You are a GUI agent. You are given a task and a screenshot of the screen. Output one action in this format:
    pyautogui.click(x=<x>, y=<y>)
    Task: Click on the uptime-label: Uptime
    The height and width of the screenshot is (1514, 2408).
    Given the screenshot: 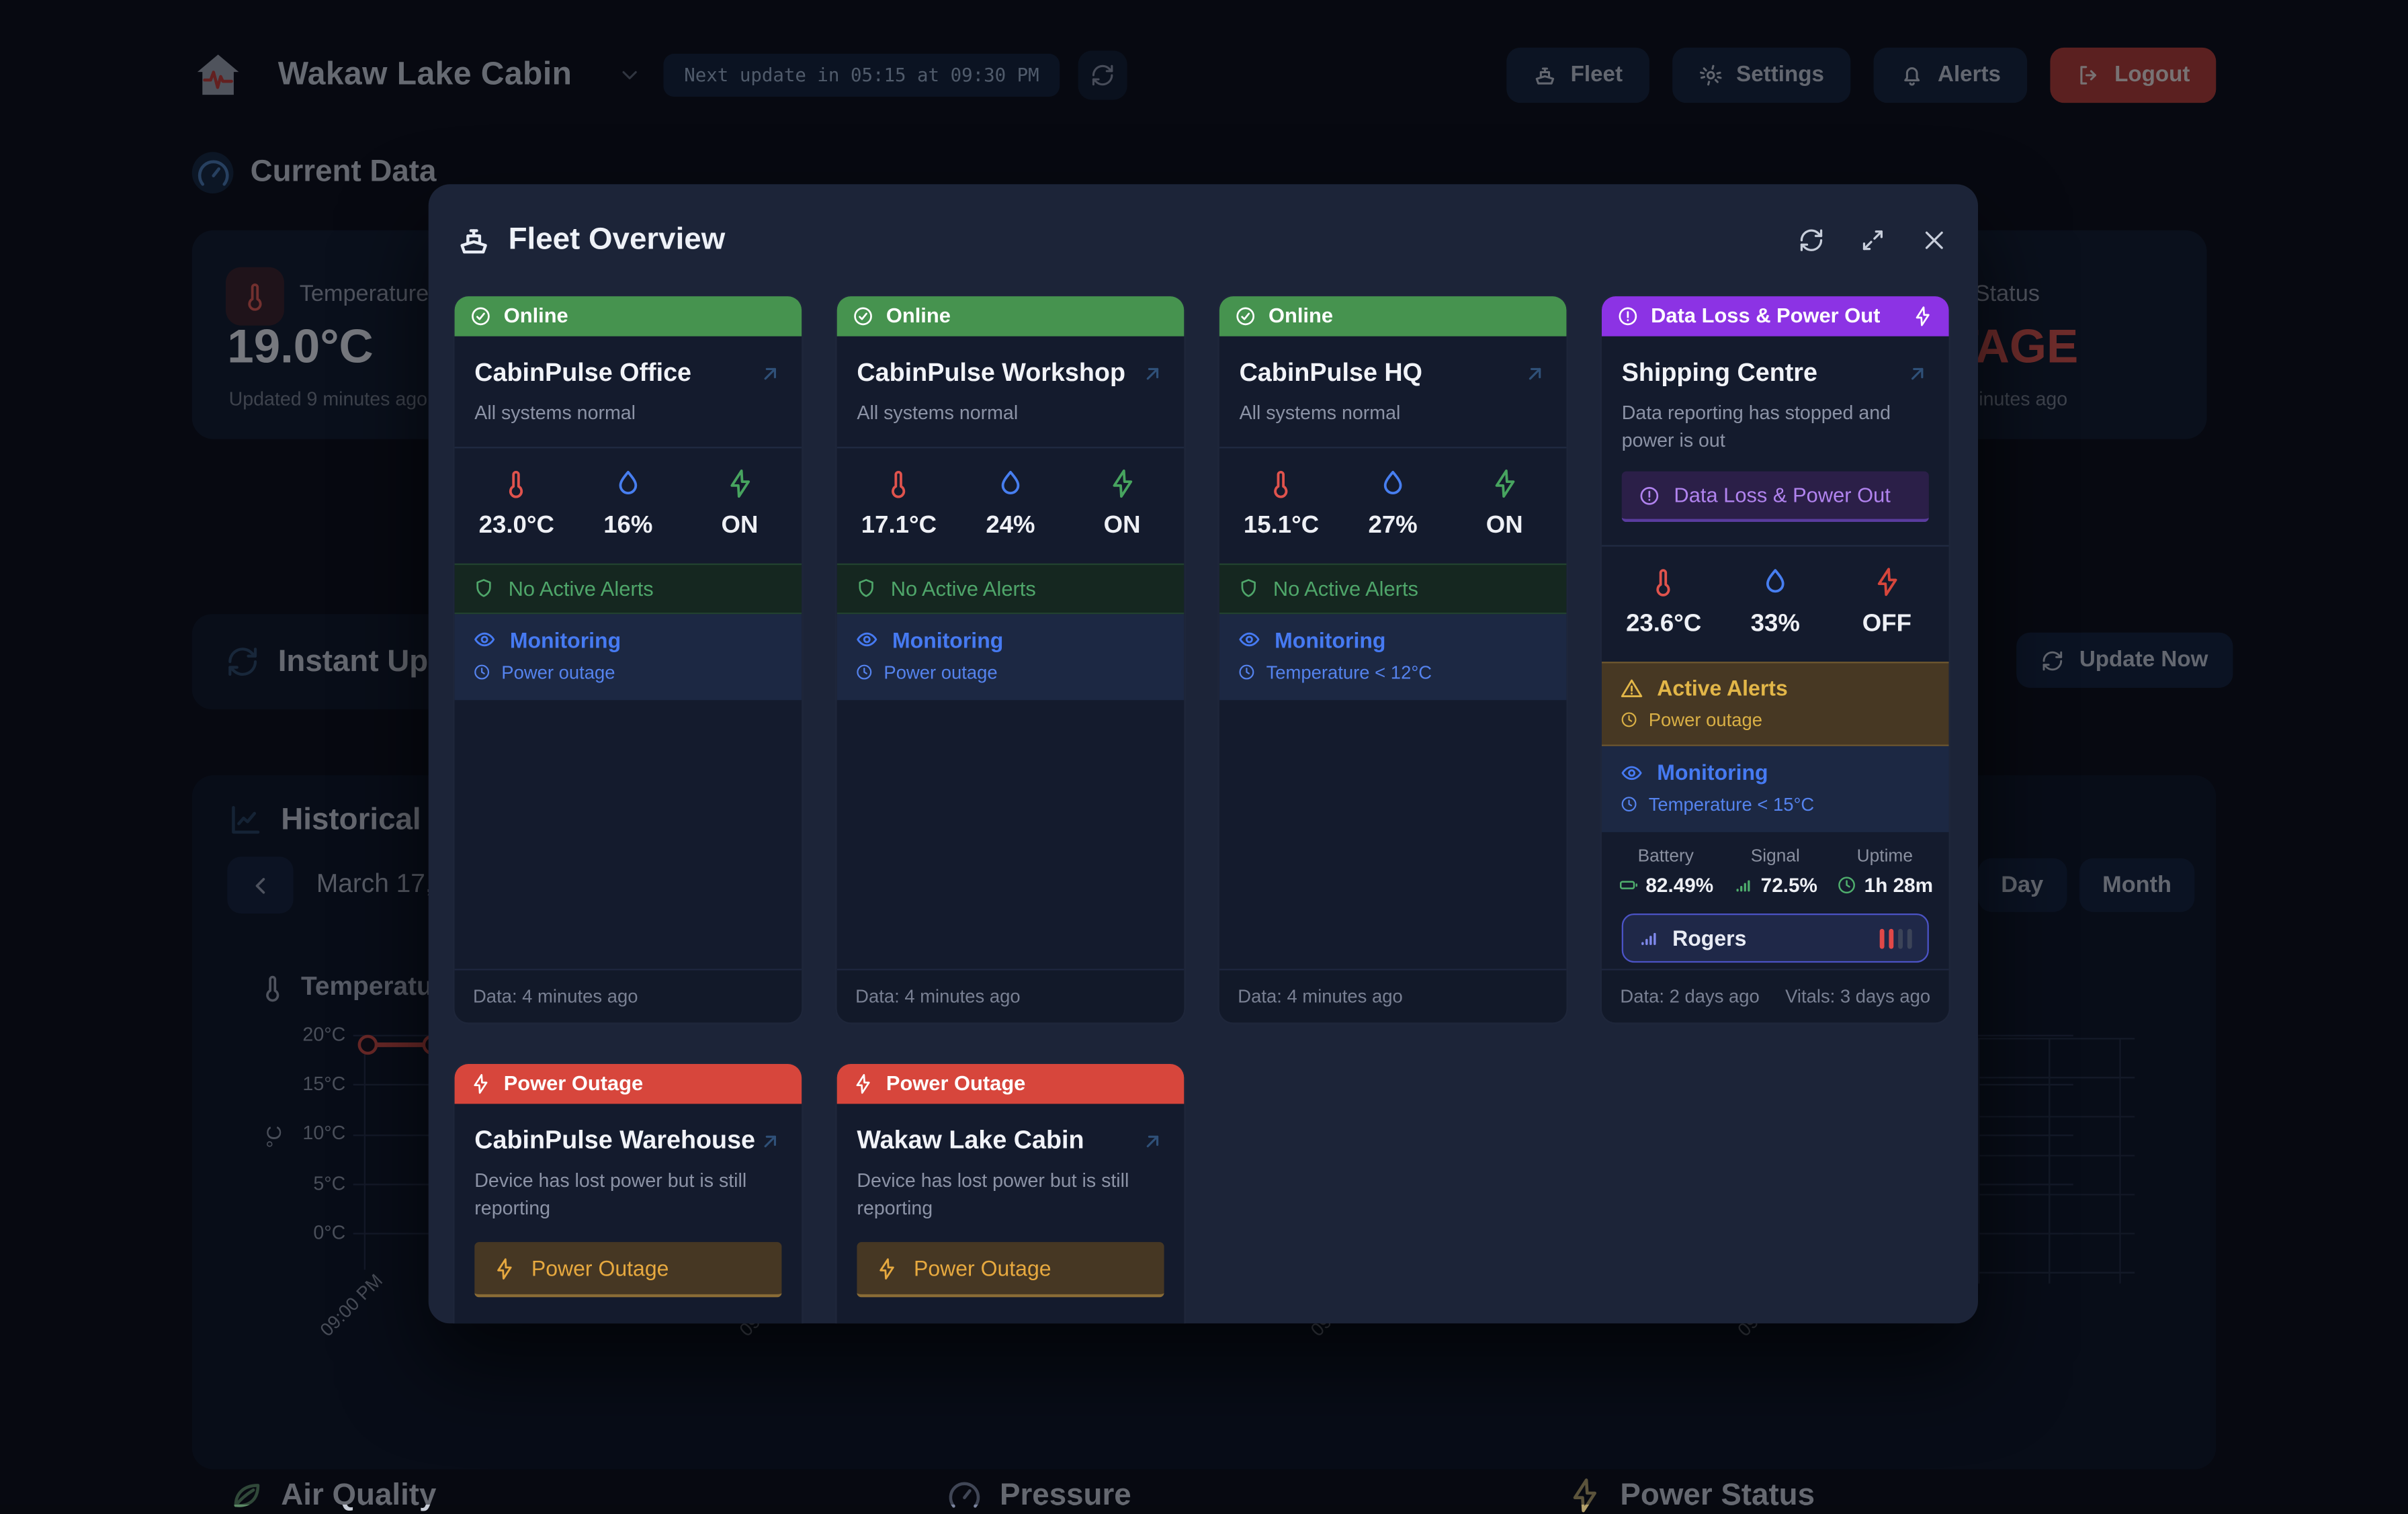 What is the action you would take?
    pyautogui.click(x=1884, y=856)
    